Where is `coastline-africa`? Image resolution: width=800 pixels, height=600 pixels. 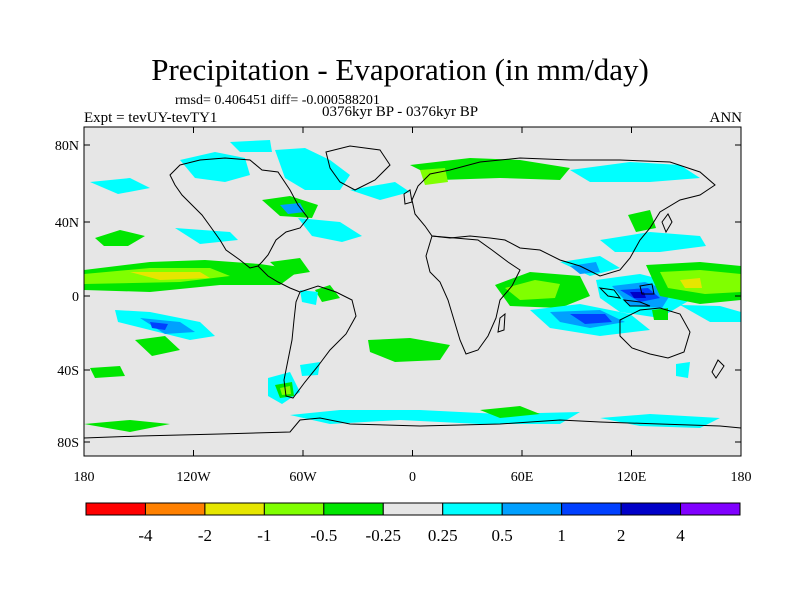
coastline-africa is located at coordinates (473, 295).